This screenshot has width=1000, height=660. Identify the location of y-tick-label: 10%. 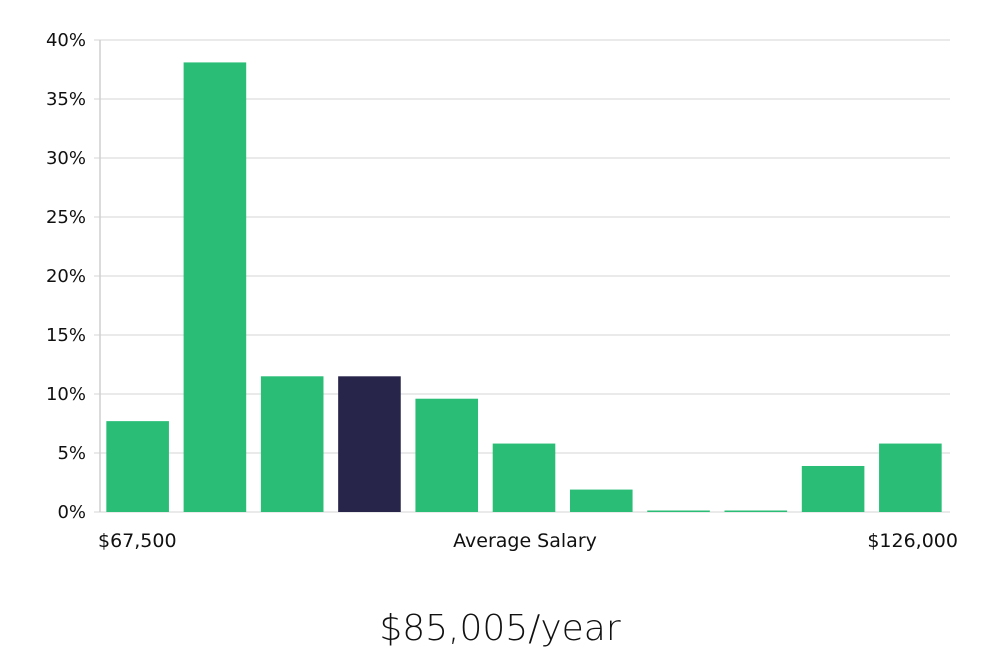
(66, 394).